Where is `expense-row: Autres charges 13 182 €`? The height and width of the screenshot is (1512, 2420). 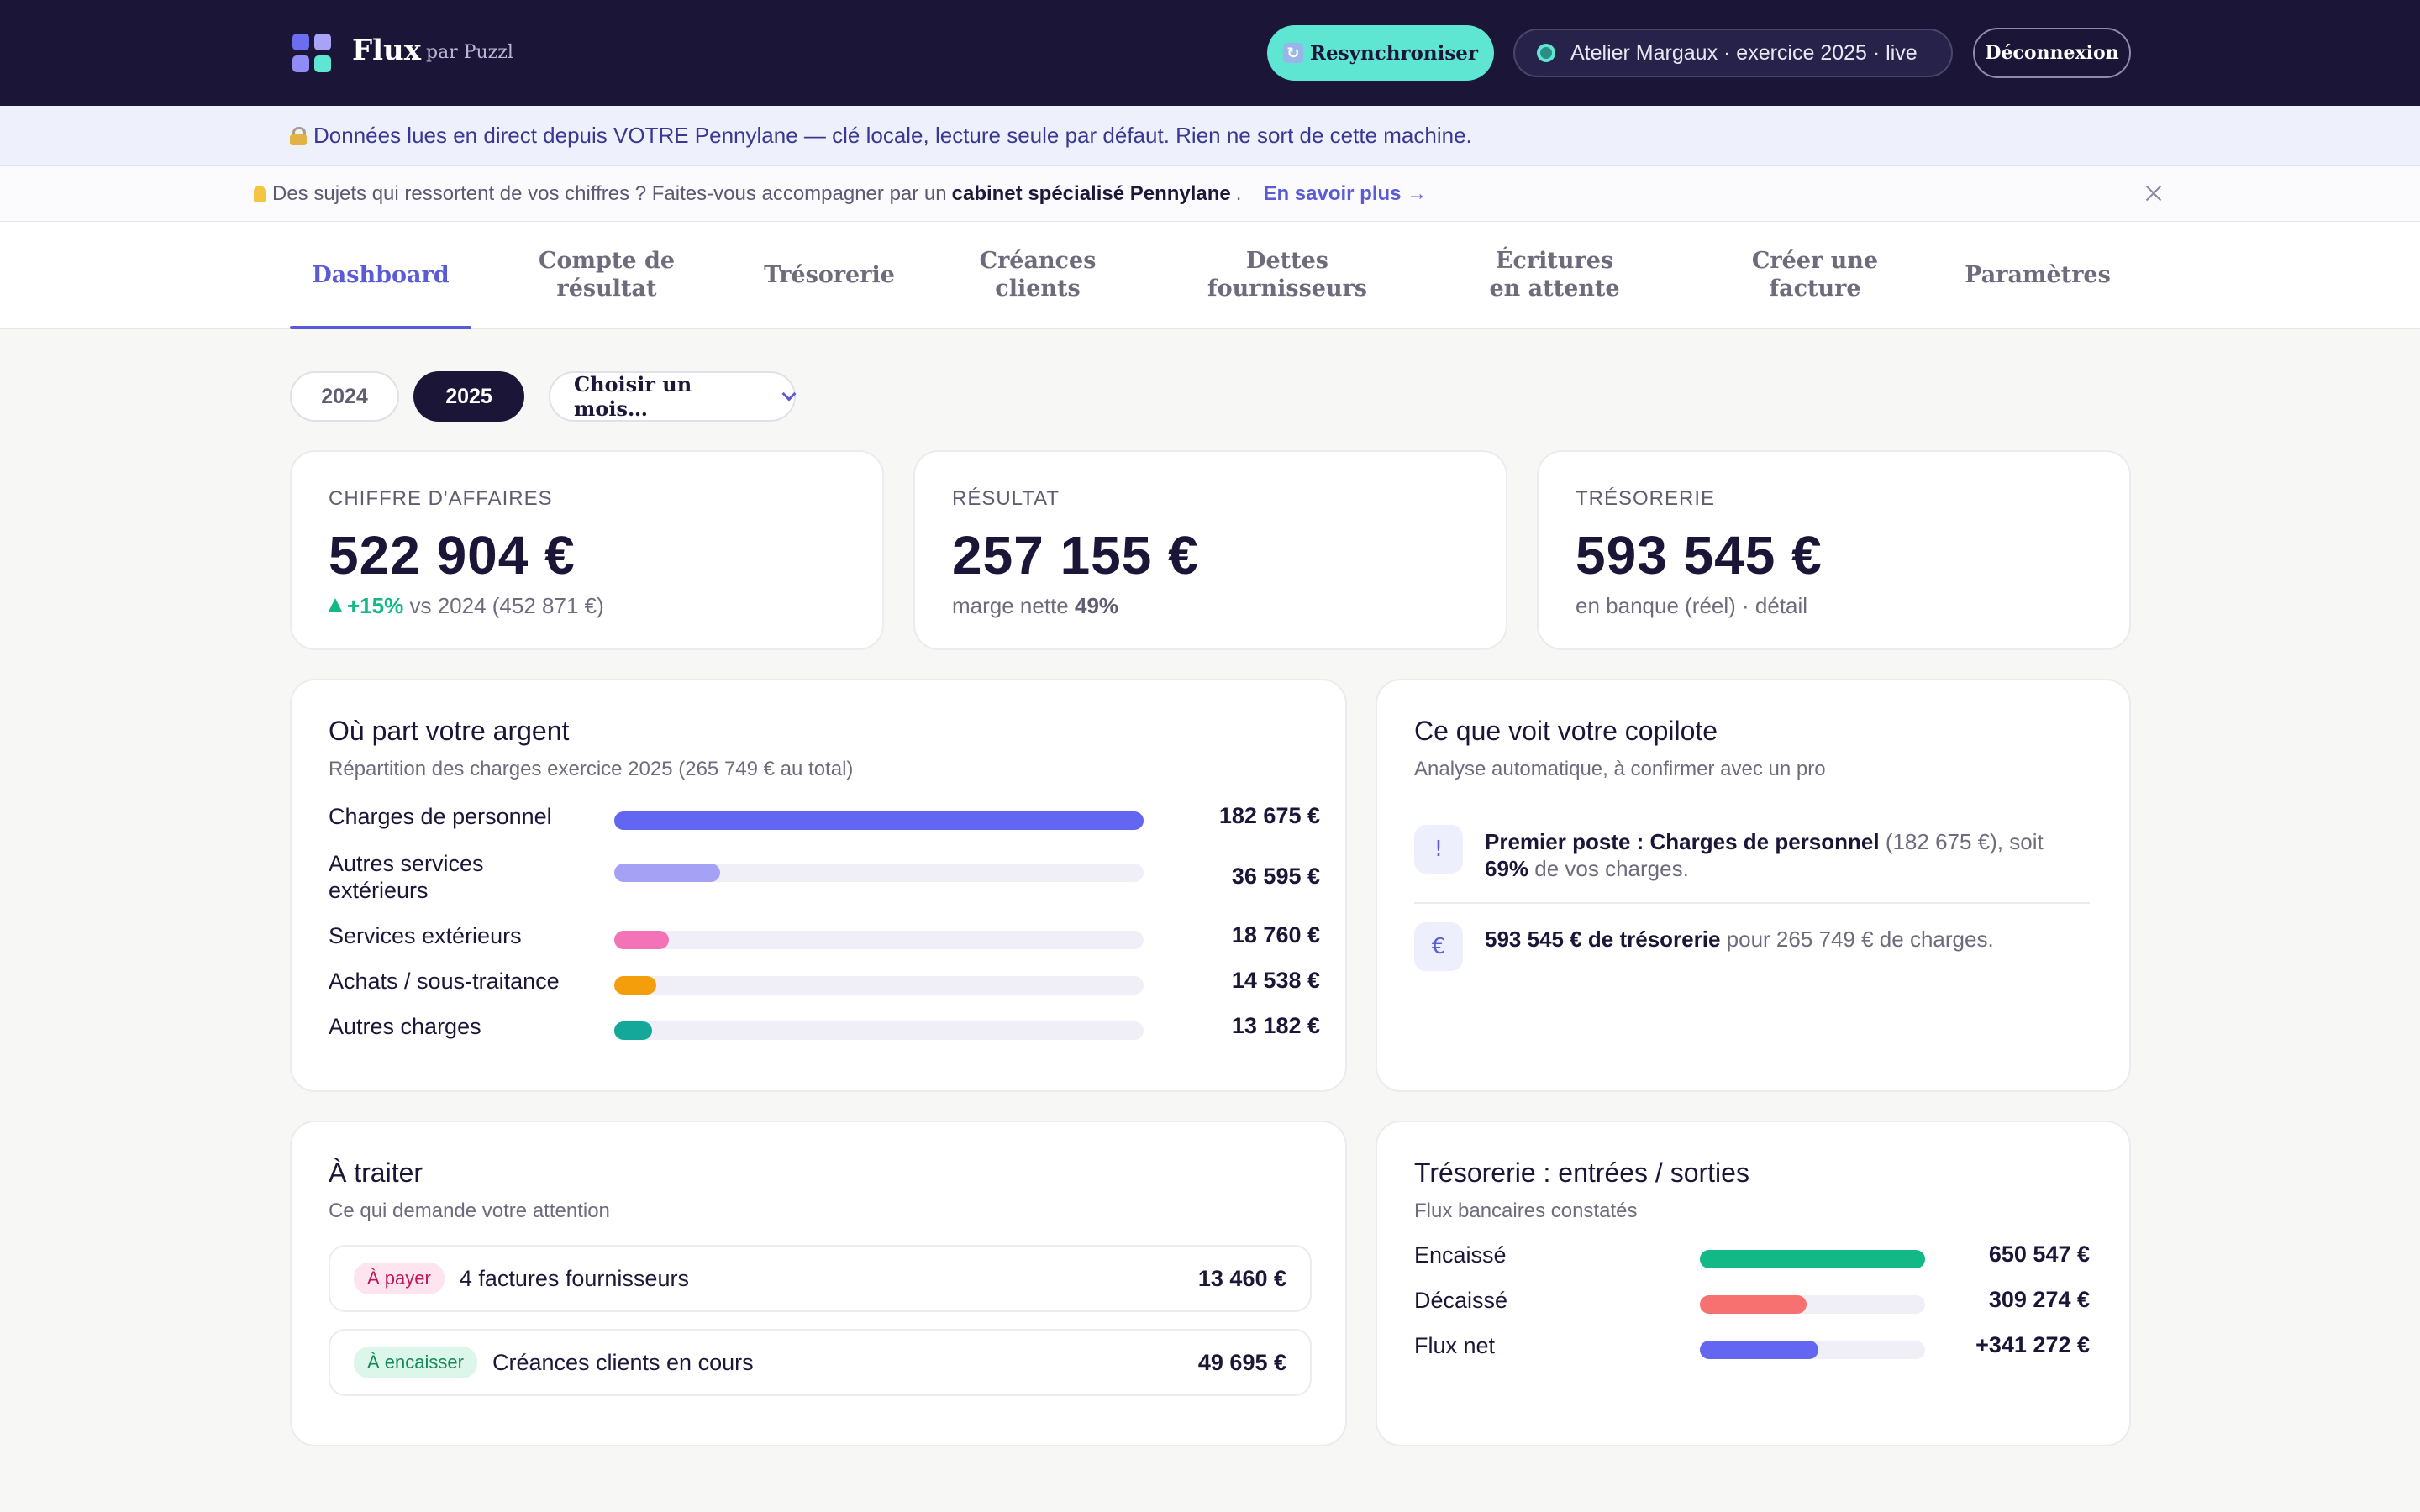 expense-row: Autres charges 13 182 € is located at coordinates (825, 1030).